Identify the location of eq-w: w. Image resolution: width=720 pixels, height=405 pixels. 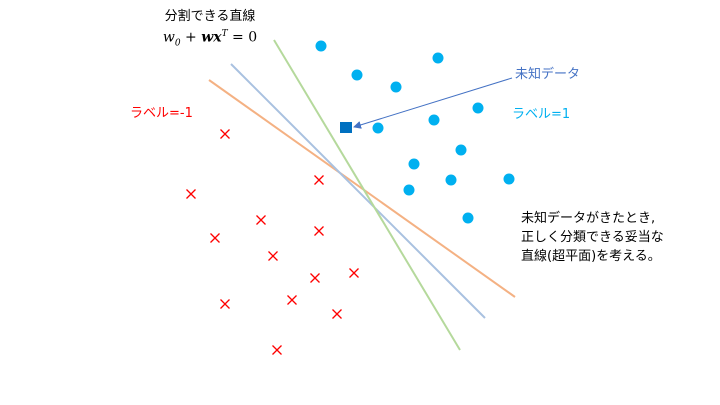
(168, 37).